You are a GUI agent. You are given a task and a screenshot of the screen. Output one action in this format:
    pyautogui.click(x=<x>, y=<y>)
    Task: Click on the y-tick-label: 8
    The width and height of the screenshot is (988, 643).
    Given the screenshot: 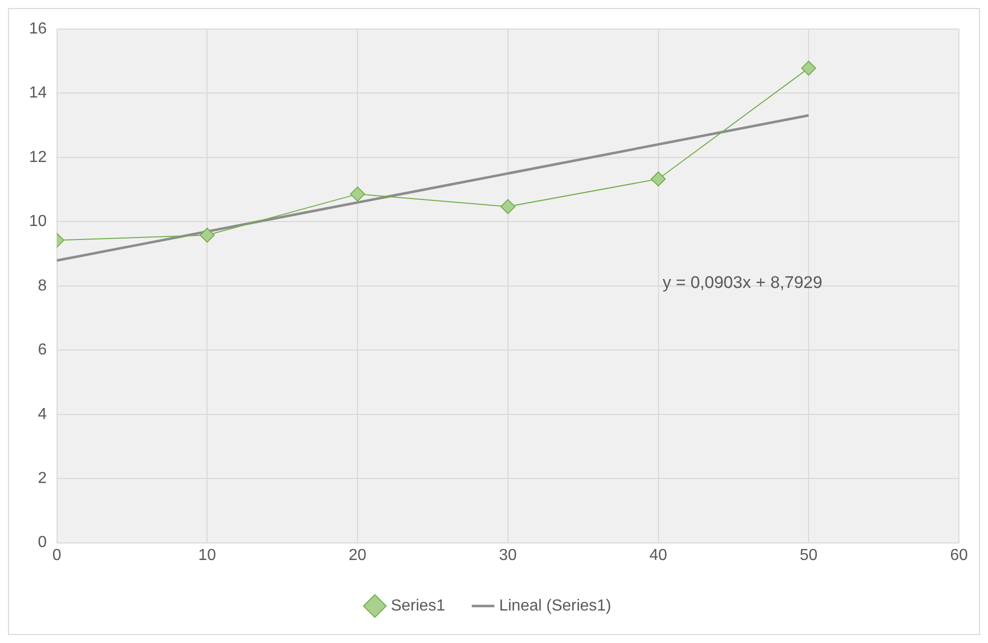 What is the action you would take?
    pyautogui.click(x=42, y=285)
    